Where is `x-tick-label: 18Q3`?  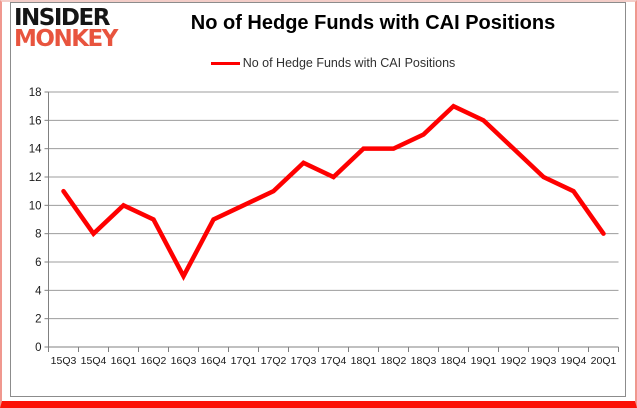 x-tick-label: 18Q3 is located at coordinates (424, 361).